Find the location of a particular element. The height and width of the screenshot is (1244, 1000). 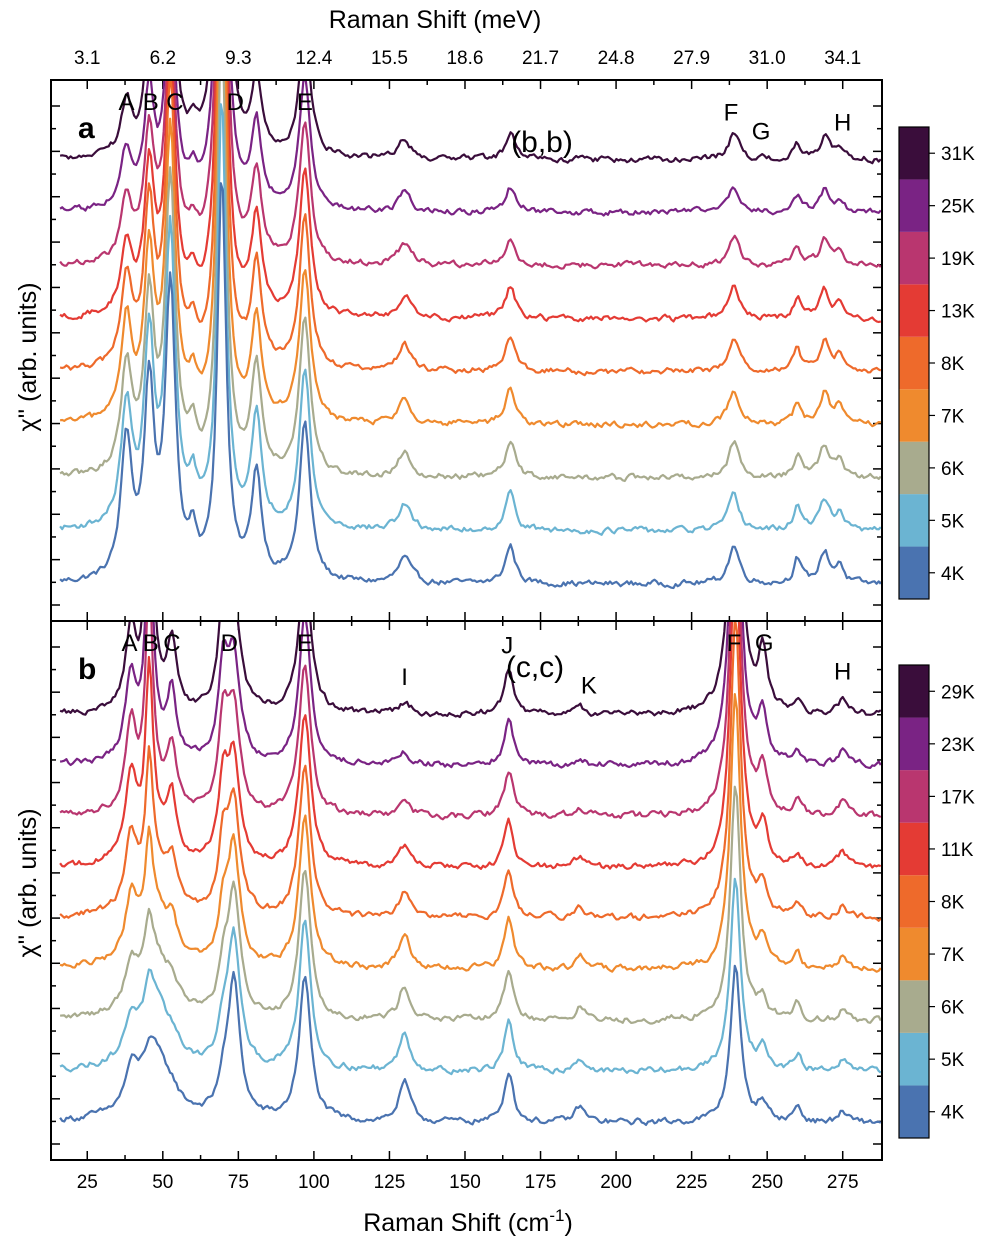

spectrum-line-31K is located at coordinates (470, 123).